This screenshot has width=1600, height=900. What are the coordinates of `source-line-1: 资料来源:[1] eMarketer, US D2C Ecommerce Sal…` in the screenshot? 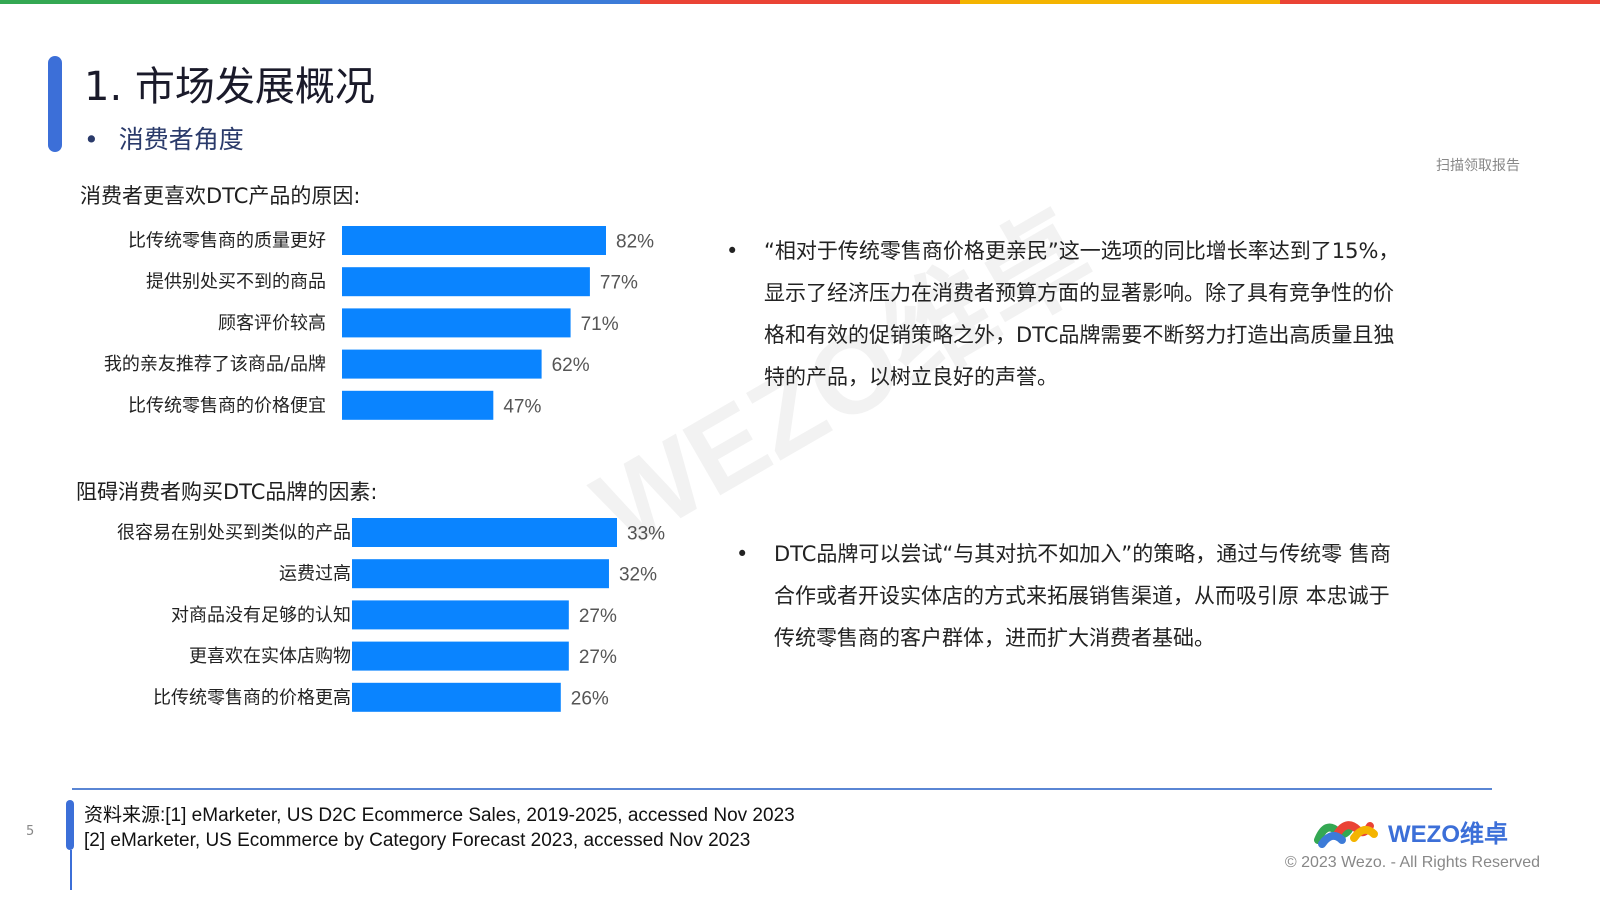 It's located at (439, 815).